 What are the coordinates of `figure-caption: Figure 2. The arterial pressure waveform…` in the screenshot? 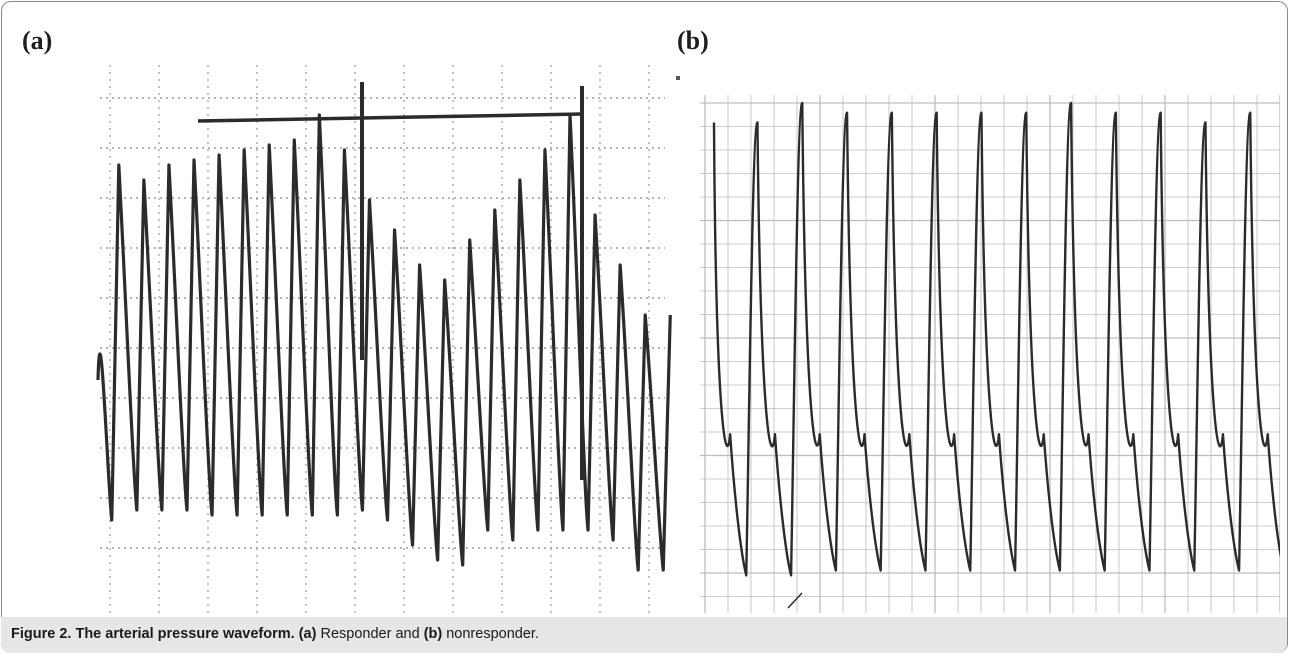 It's located at (275, 634).